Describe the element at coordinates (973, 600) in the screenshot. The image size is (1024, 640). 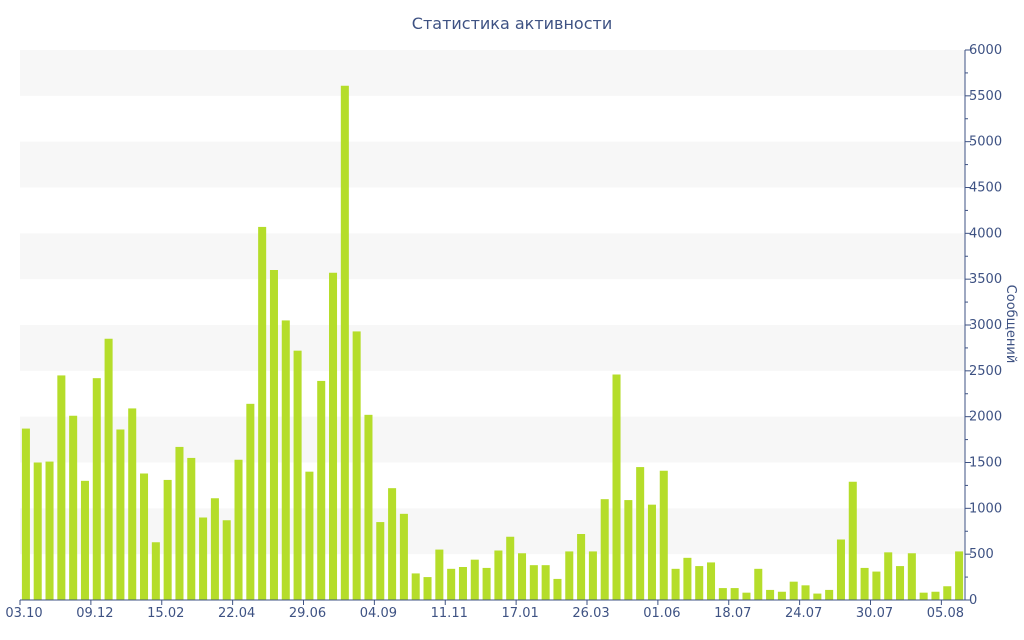
I see `y-tick-label: 0` at that location.